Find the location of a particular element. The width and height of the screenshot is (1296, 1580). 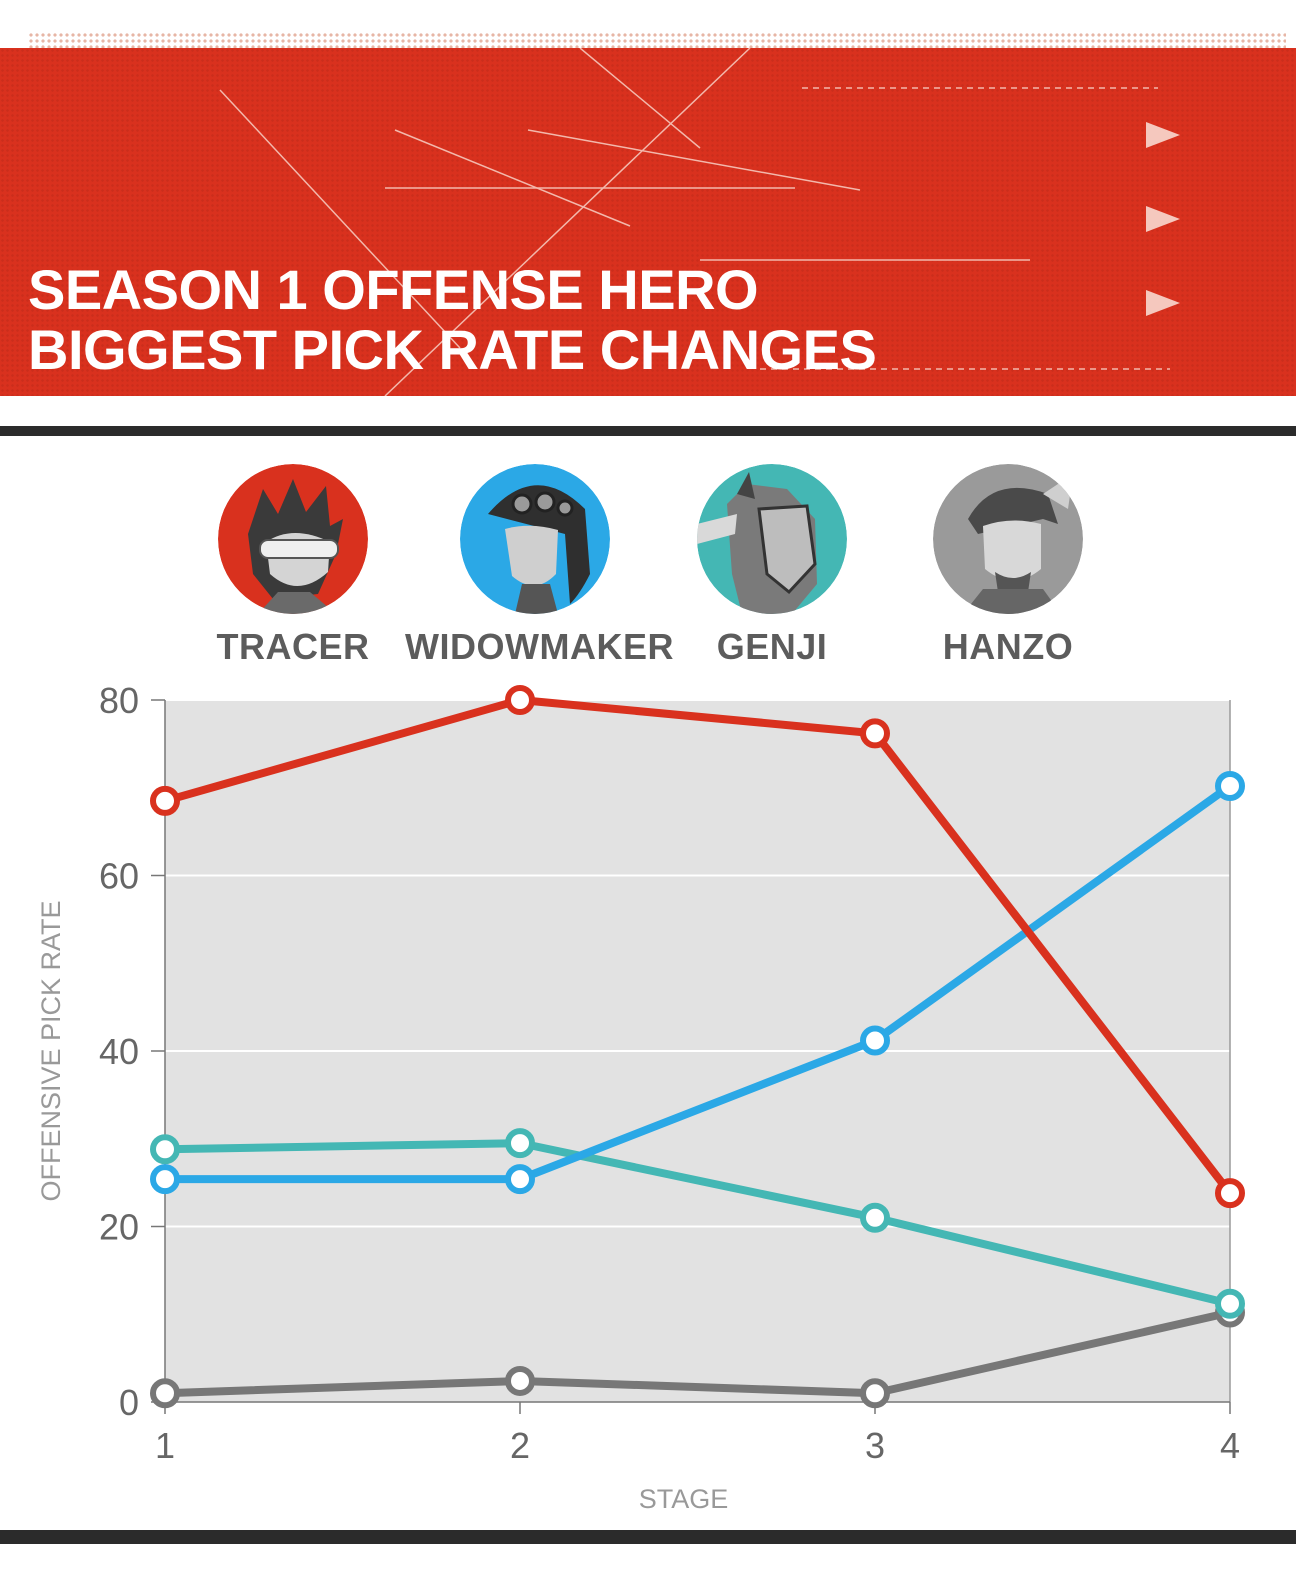

x-tick-label: 2 is located at coordinates (520, 1445).